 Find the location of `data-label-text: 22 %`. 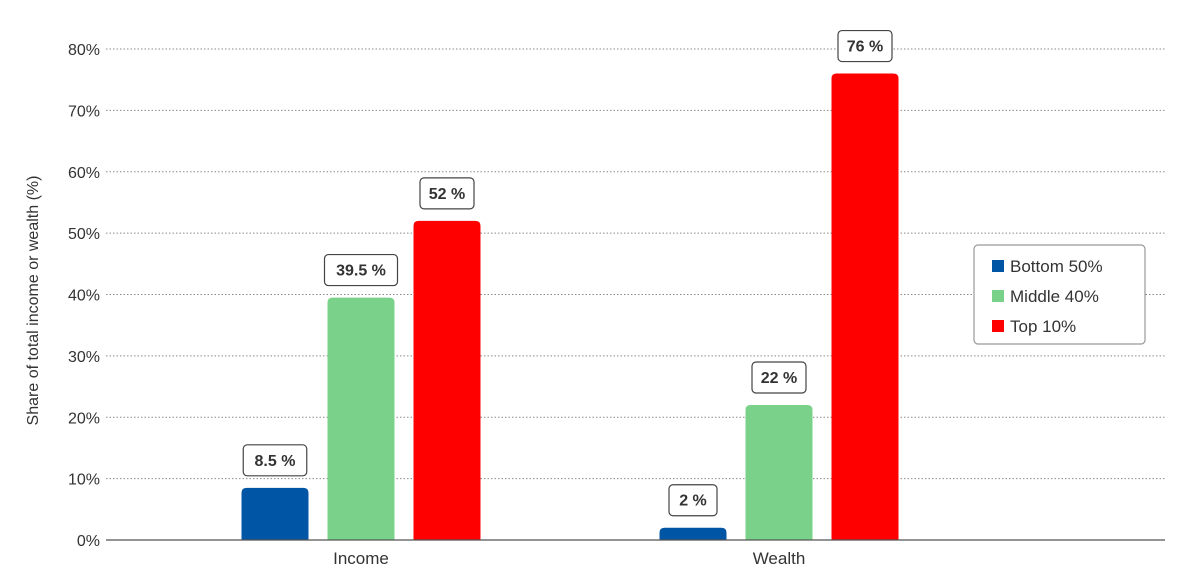

data-label-text: 22 % is located at coordinates (779, 378).